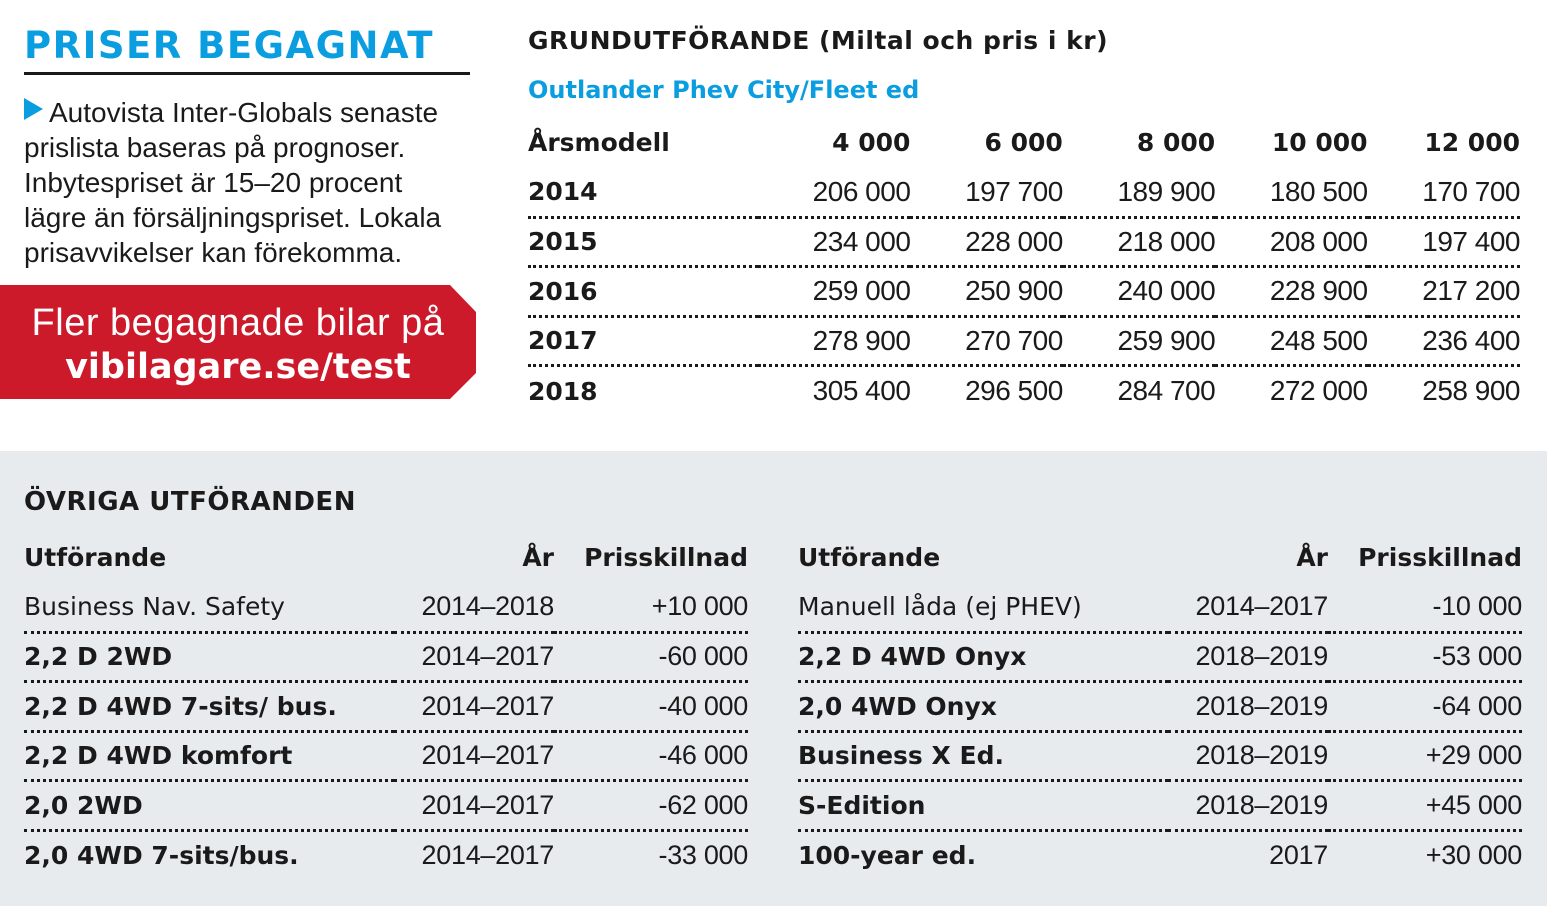 This screenshot has height=906, width=1547. I want to click on price-cell: 270 700, so click(986, 341).